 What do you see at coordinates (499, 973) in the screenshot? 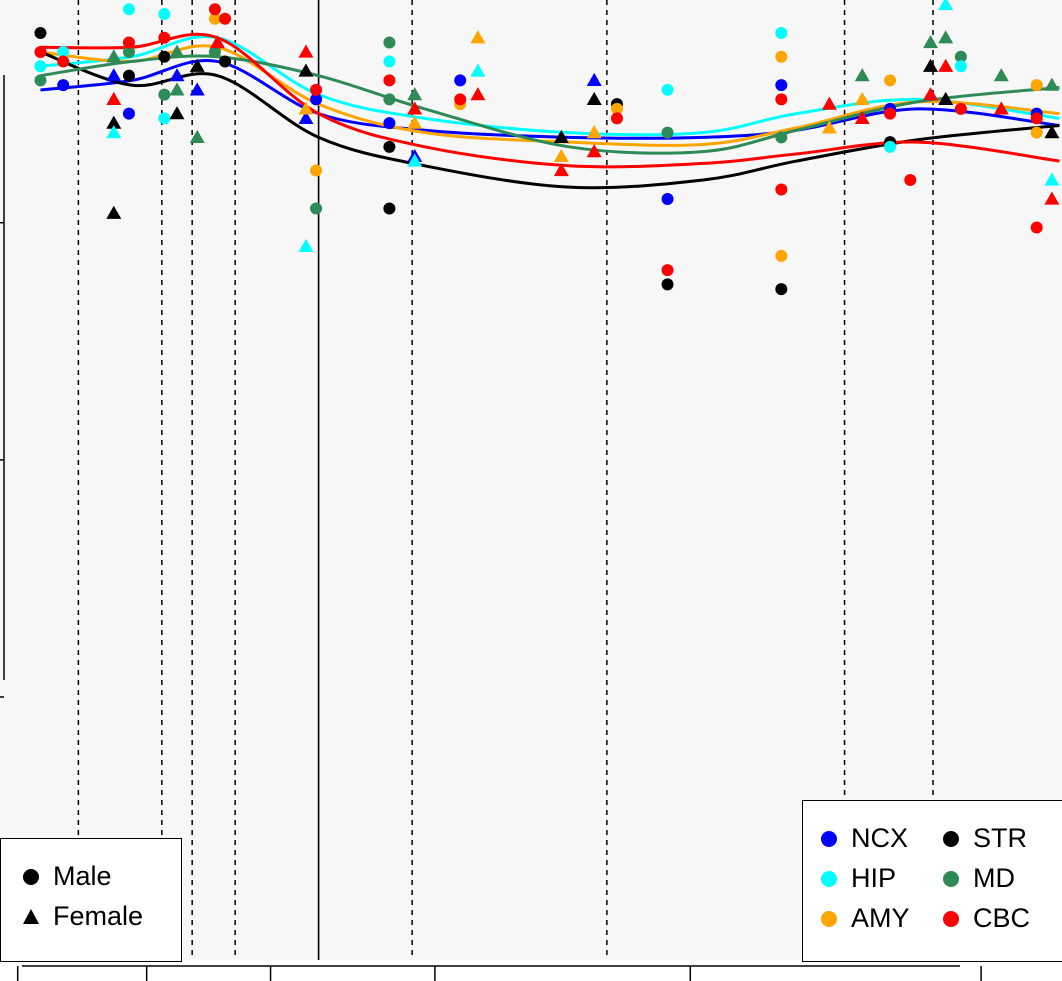
I see `x-axis-ticks` at bounding box center [499, 973].